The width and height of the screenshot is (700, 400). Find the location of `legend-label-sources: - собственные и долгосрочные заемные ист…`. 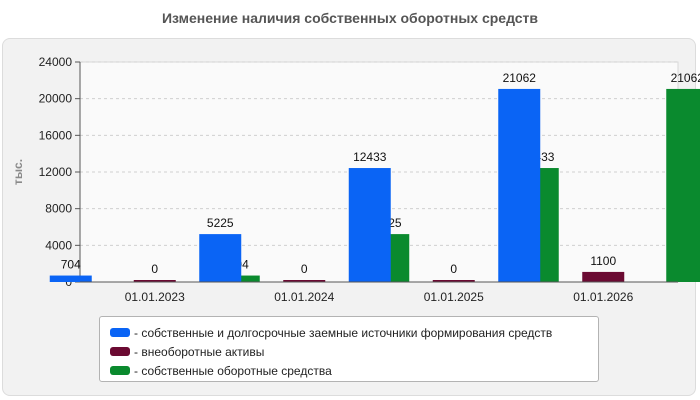

legend-label-sources: - собственные и долгосрочные заемные ист… is located at coordinates (343, 332).